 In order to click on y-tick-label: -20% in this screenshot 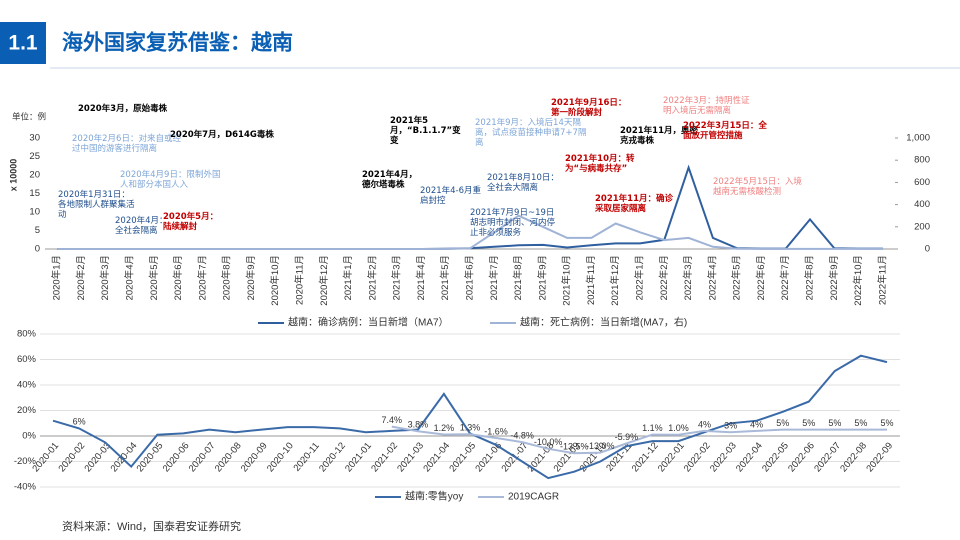, I will do `click(25, 461)`.